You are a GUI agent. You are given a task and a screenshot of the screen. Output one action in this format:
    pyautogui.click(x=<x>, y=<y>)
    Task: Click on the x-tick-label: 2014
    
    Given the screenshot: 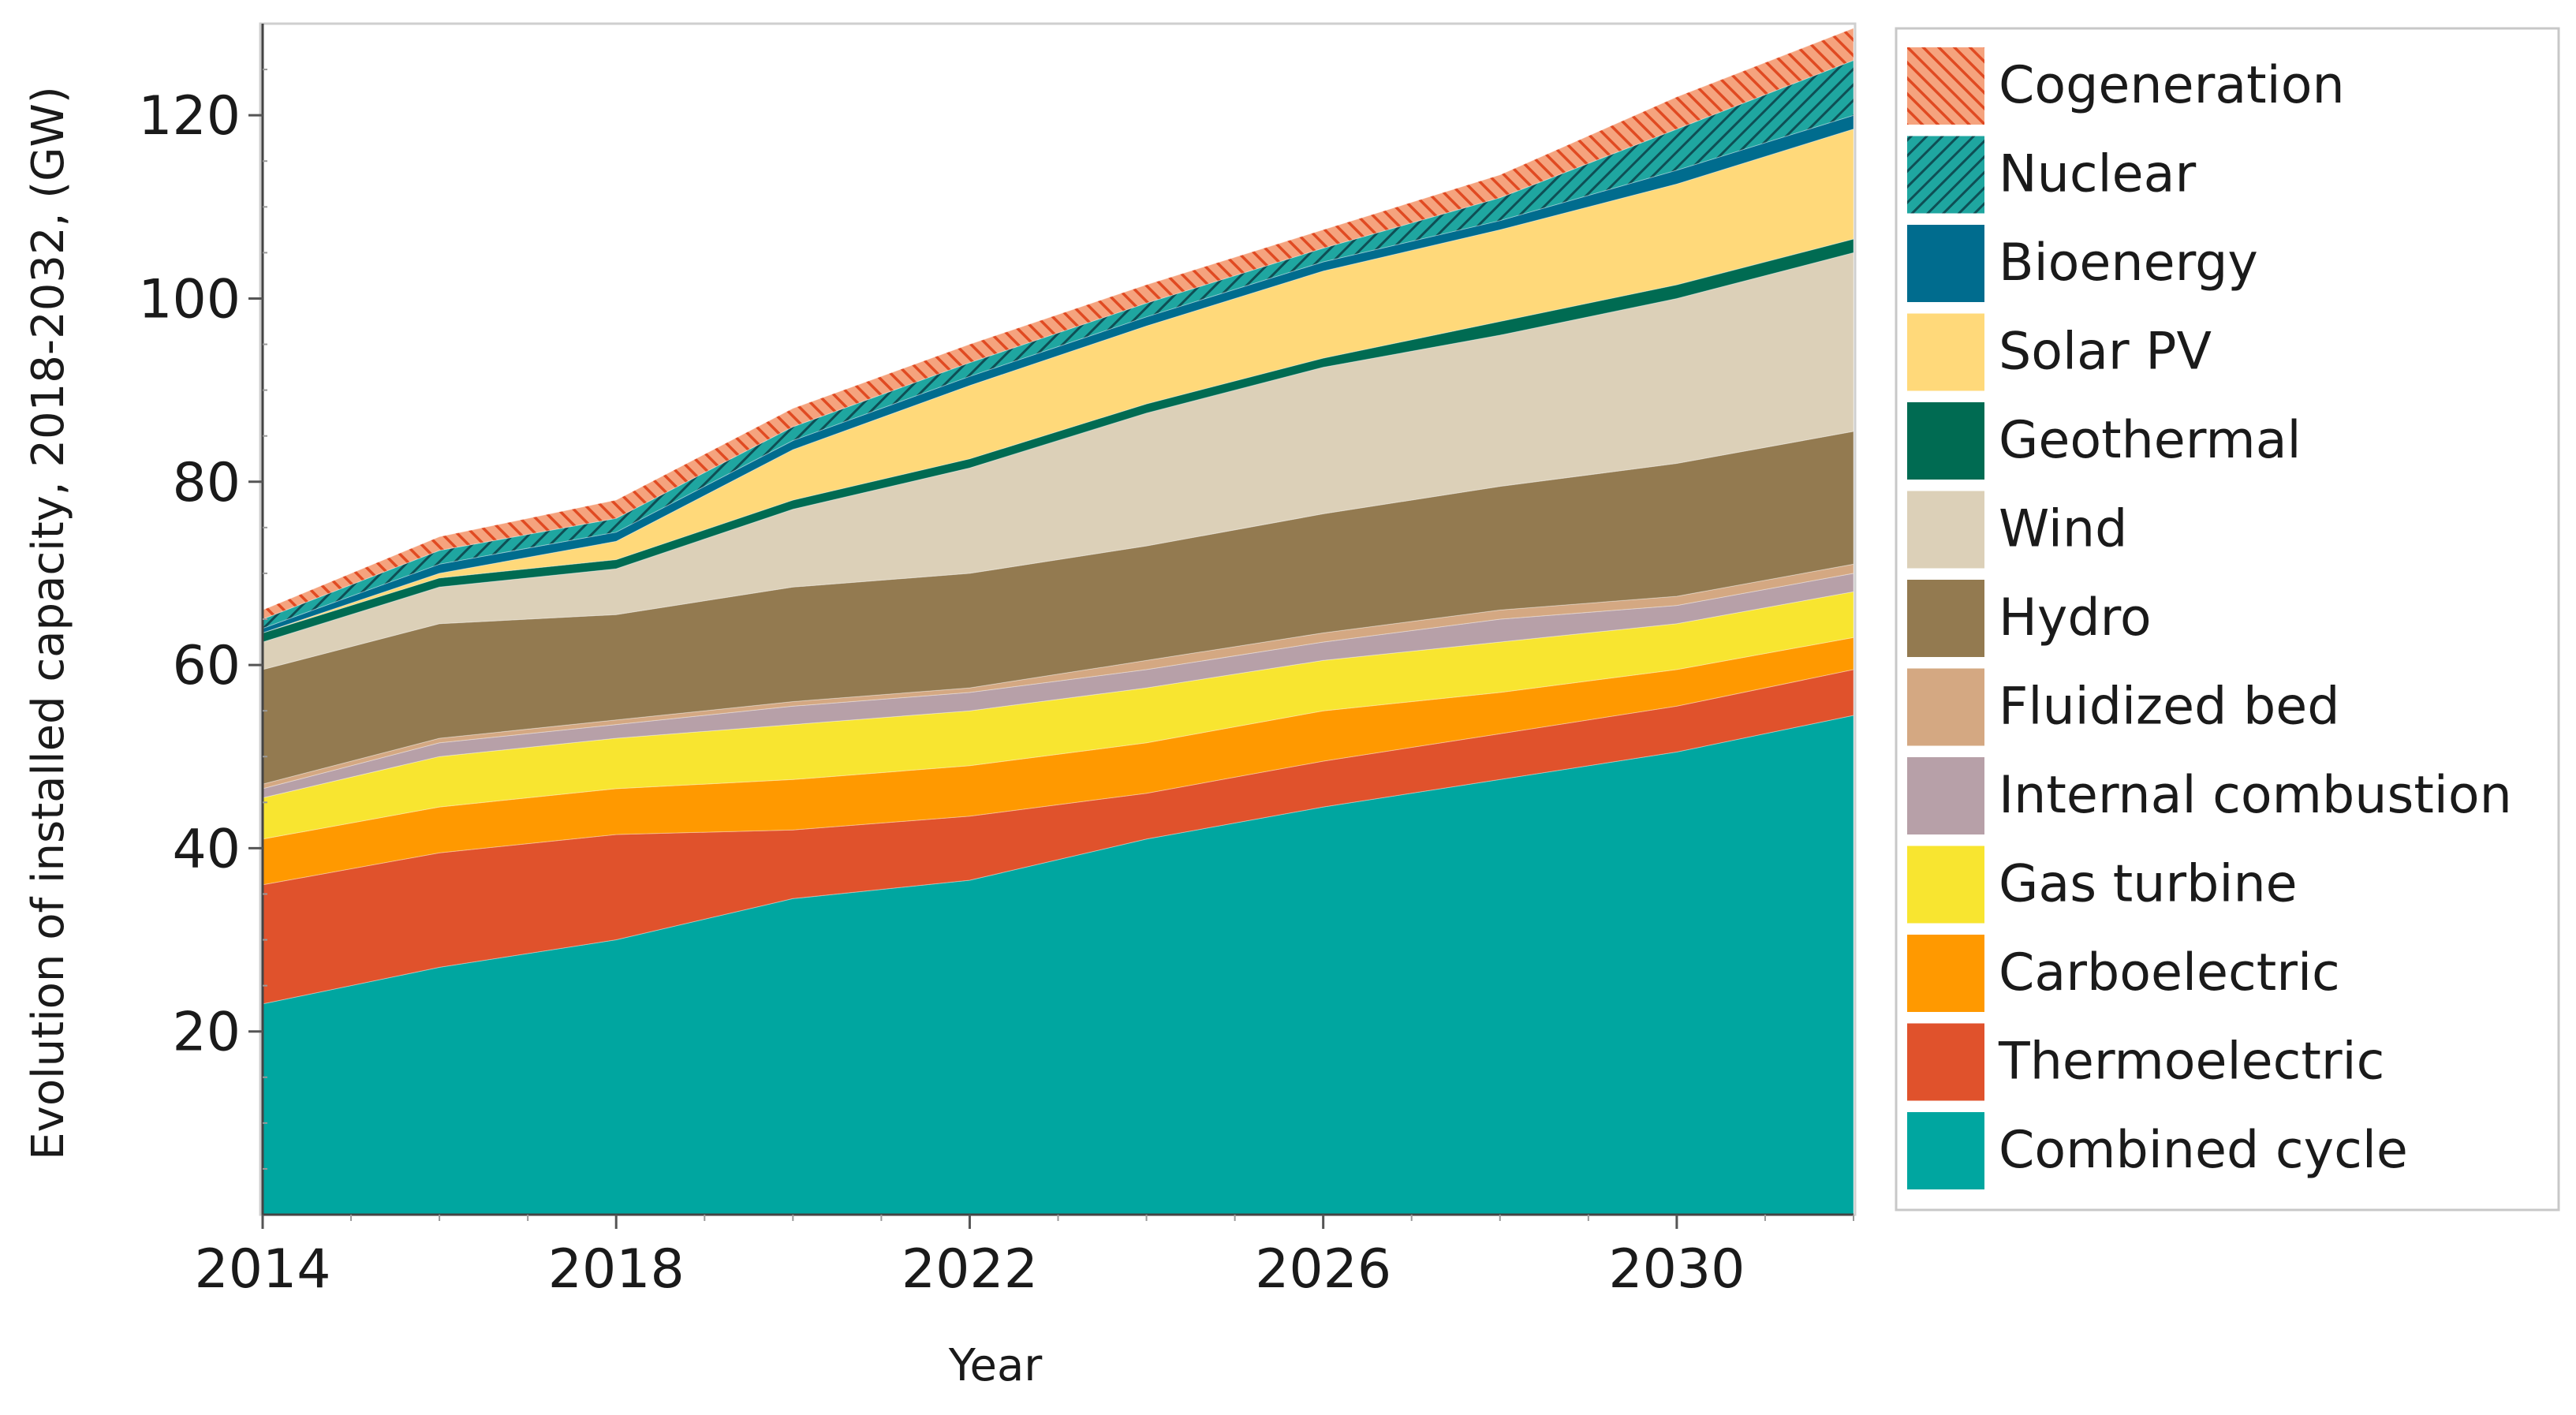 What is the action you would take?
    pyautogui.click(x=262, y=1269)
    